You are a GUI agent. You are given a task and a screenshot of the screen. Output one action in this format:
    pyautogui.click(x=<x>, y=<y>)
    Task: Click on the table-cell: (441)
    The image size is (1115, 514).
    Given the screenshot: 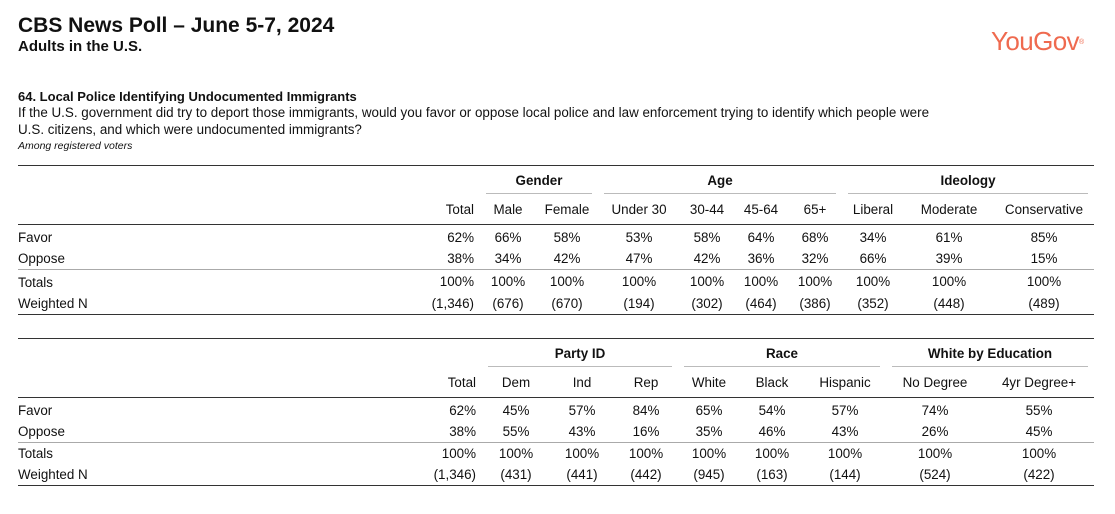 What is the action you would take?
    pyautogui.click(x=582, y=475)
    